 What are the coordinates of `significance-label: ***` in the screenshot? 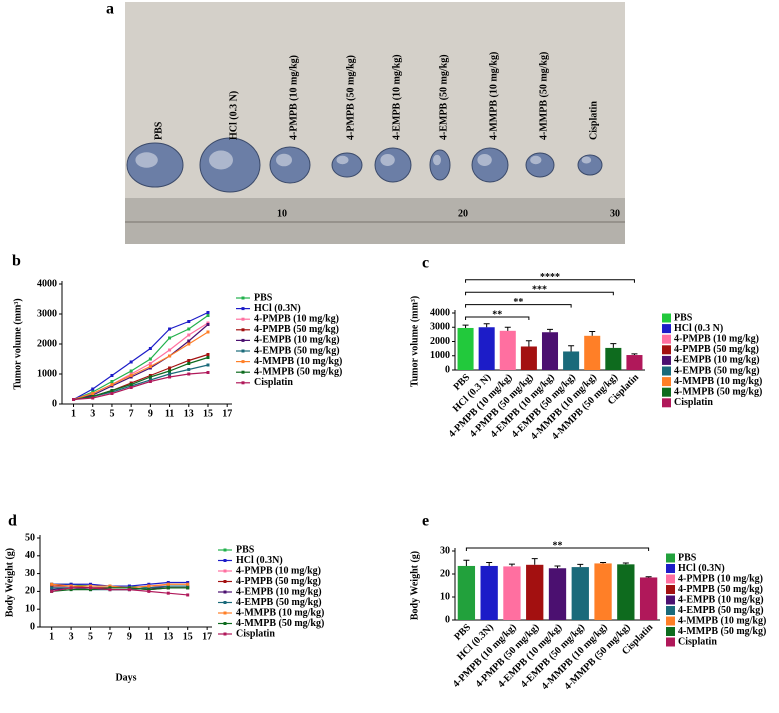 It's located at (539, 289).